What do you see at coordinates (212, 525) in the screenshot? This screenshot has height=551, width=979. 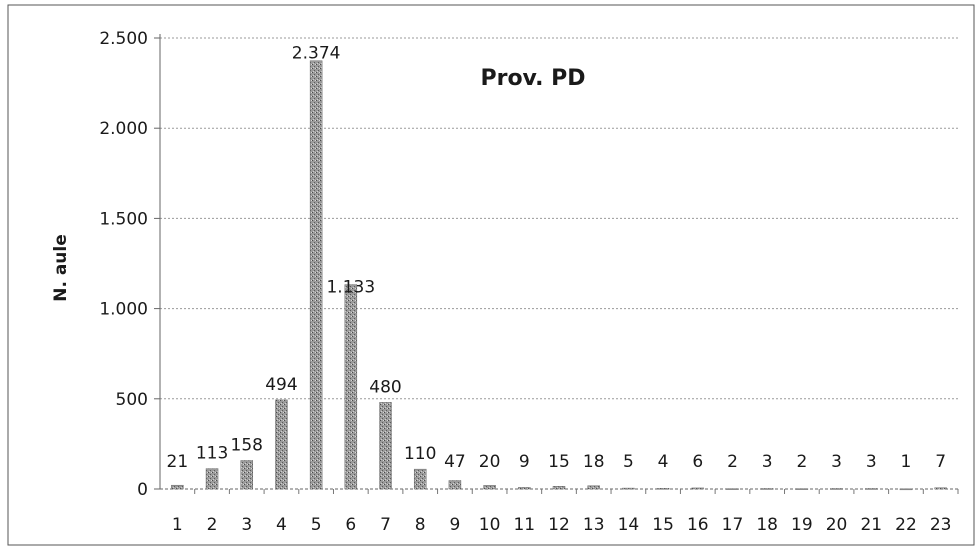 I see `x-tick-label: 2` at bounding box center [212, 525].